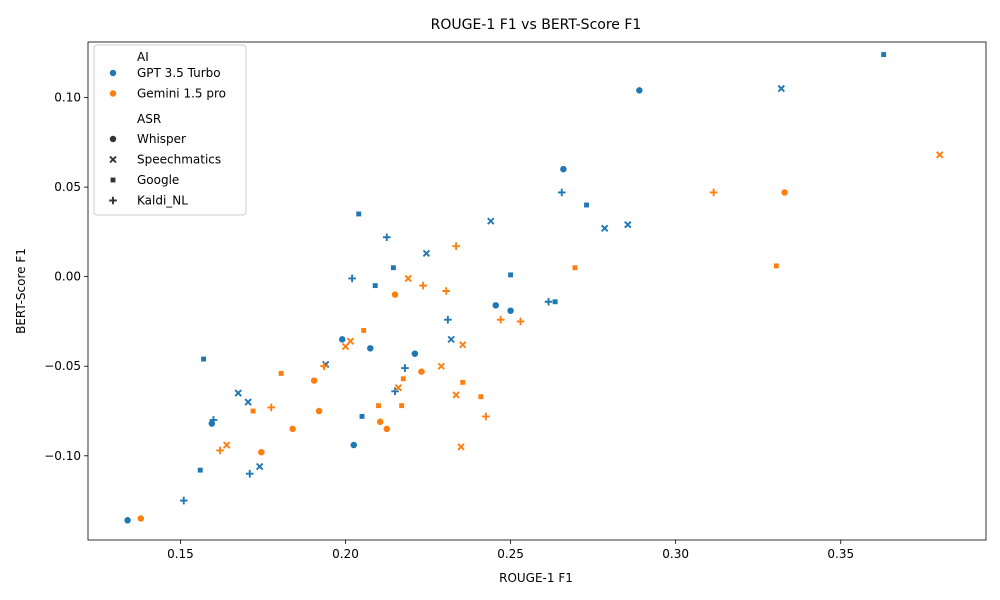 This screenshot has width=1000, height=600. Describe the element at coordinates (67, 187) in the screenshot. I see `y-tick-label: 0.05` at that location.